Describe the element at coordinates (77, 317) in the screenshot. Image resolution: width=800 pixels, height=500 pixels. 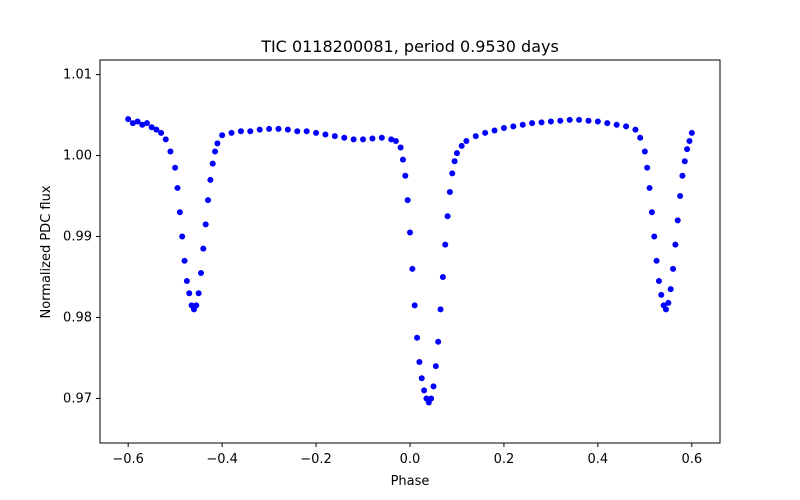
I see `y-tick-label: 0.98` at that location.